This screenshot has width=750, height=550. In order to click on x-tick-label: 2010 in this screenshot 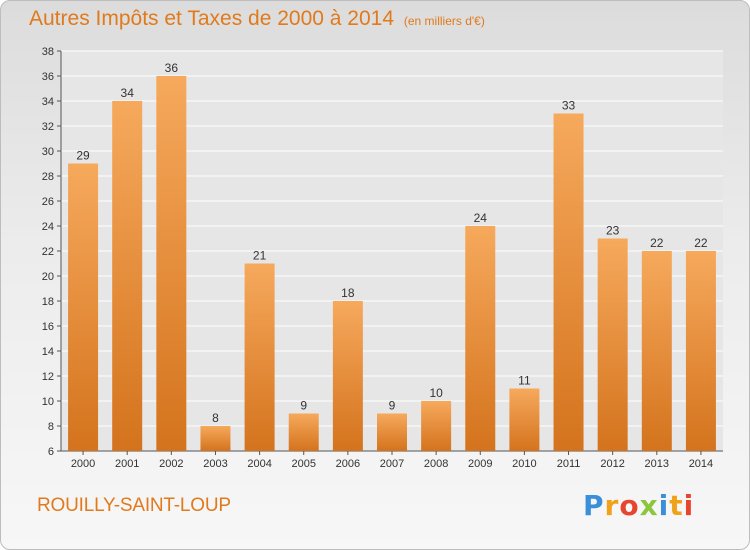, I will do `click(524, 464)`.